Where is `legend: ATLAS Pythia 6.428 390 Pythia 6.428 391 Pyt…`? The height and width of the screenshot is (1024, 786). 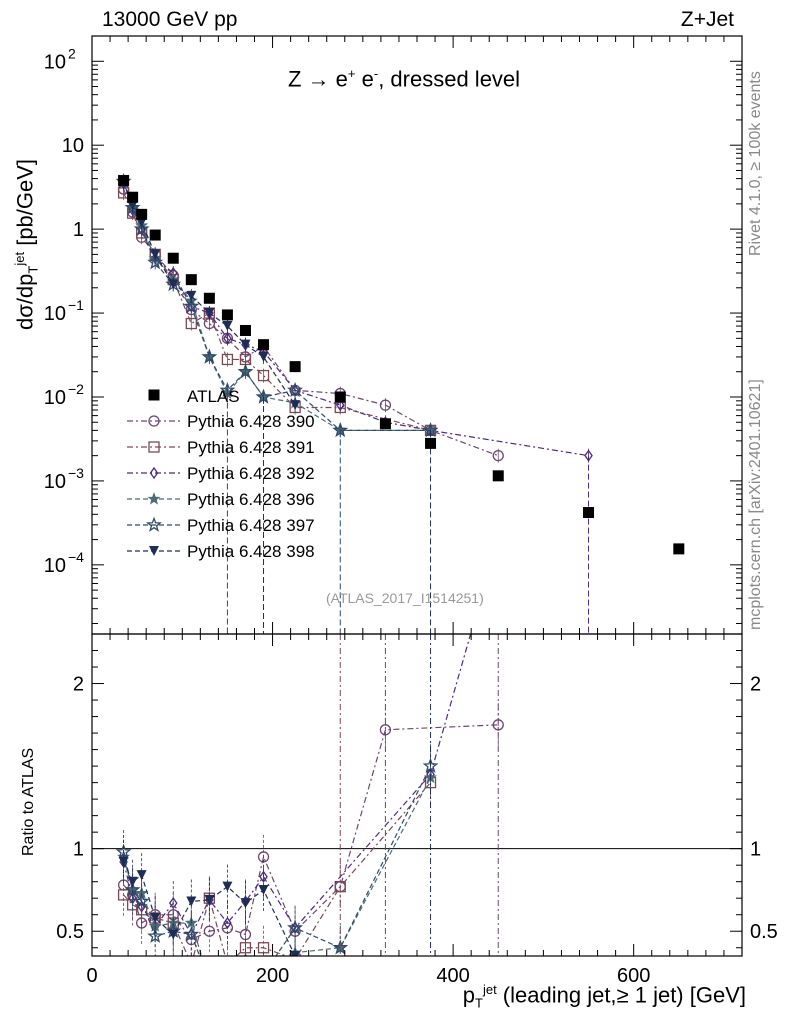 legend: ATLAS Pythia 6.428 390 Pythia 6.428 391 Pyt… is located at coordinates (221, 474).